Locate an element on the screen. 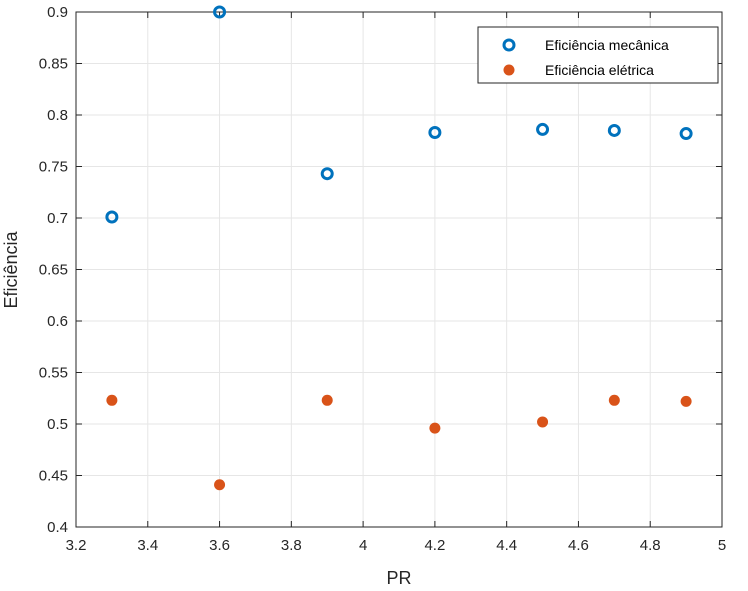 The width and height of the screenshot is (748, 591). legend-label-eletrica: Eficiência elétrica is located at coordinates (599, 70).